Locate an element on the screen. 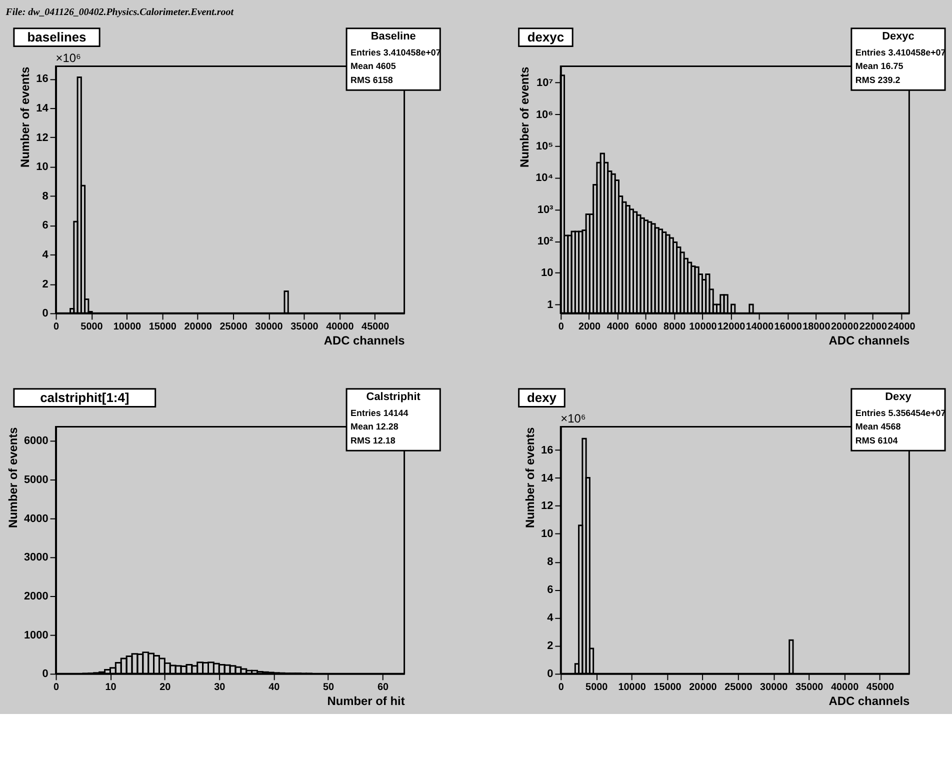  y-tick-label: 10⁶ is located at coordinates (545, 114).